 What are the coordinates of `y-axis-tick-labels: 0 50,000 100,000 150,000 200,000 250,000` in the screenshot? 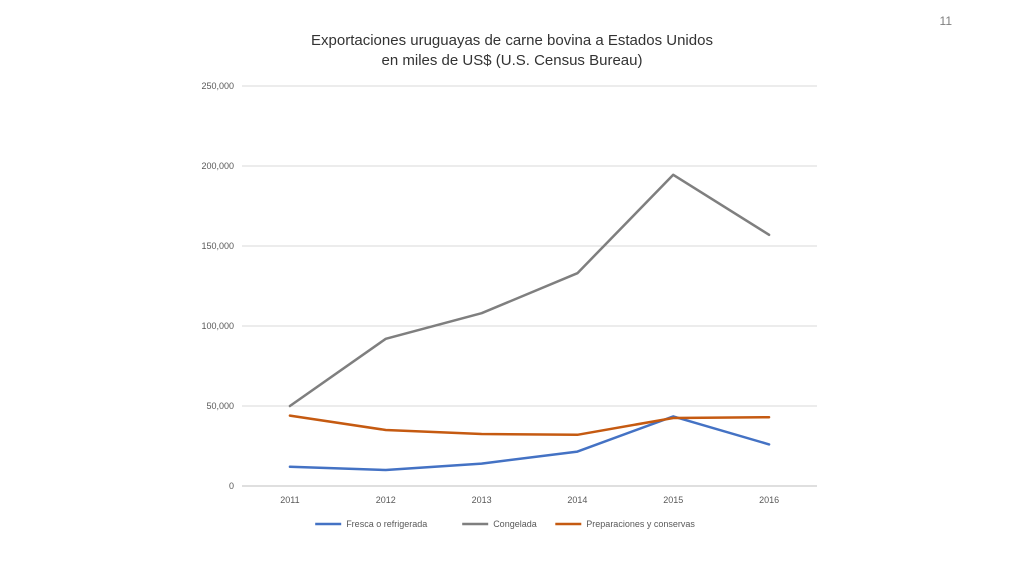 It's located at (217, 286).